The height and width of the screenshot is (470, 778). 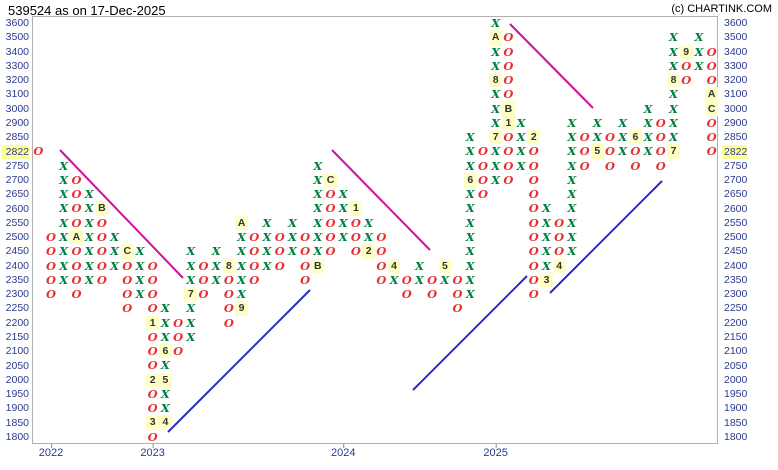 What do you see at coordinates (229, 265) in the screenshot?
I see `pnf-month-marker: 8` at bounding box center [229, 265].